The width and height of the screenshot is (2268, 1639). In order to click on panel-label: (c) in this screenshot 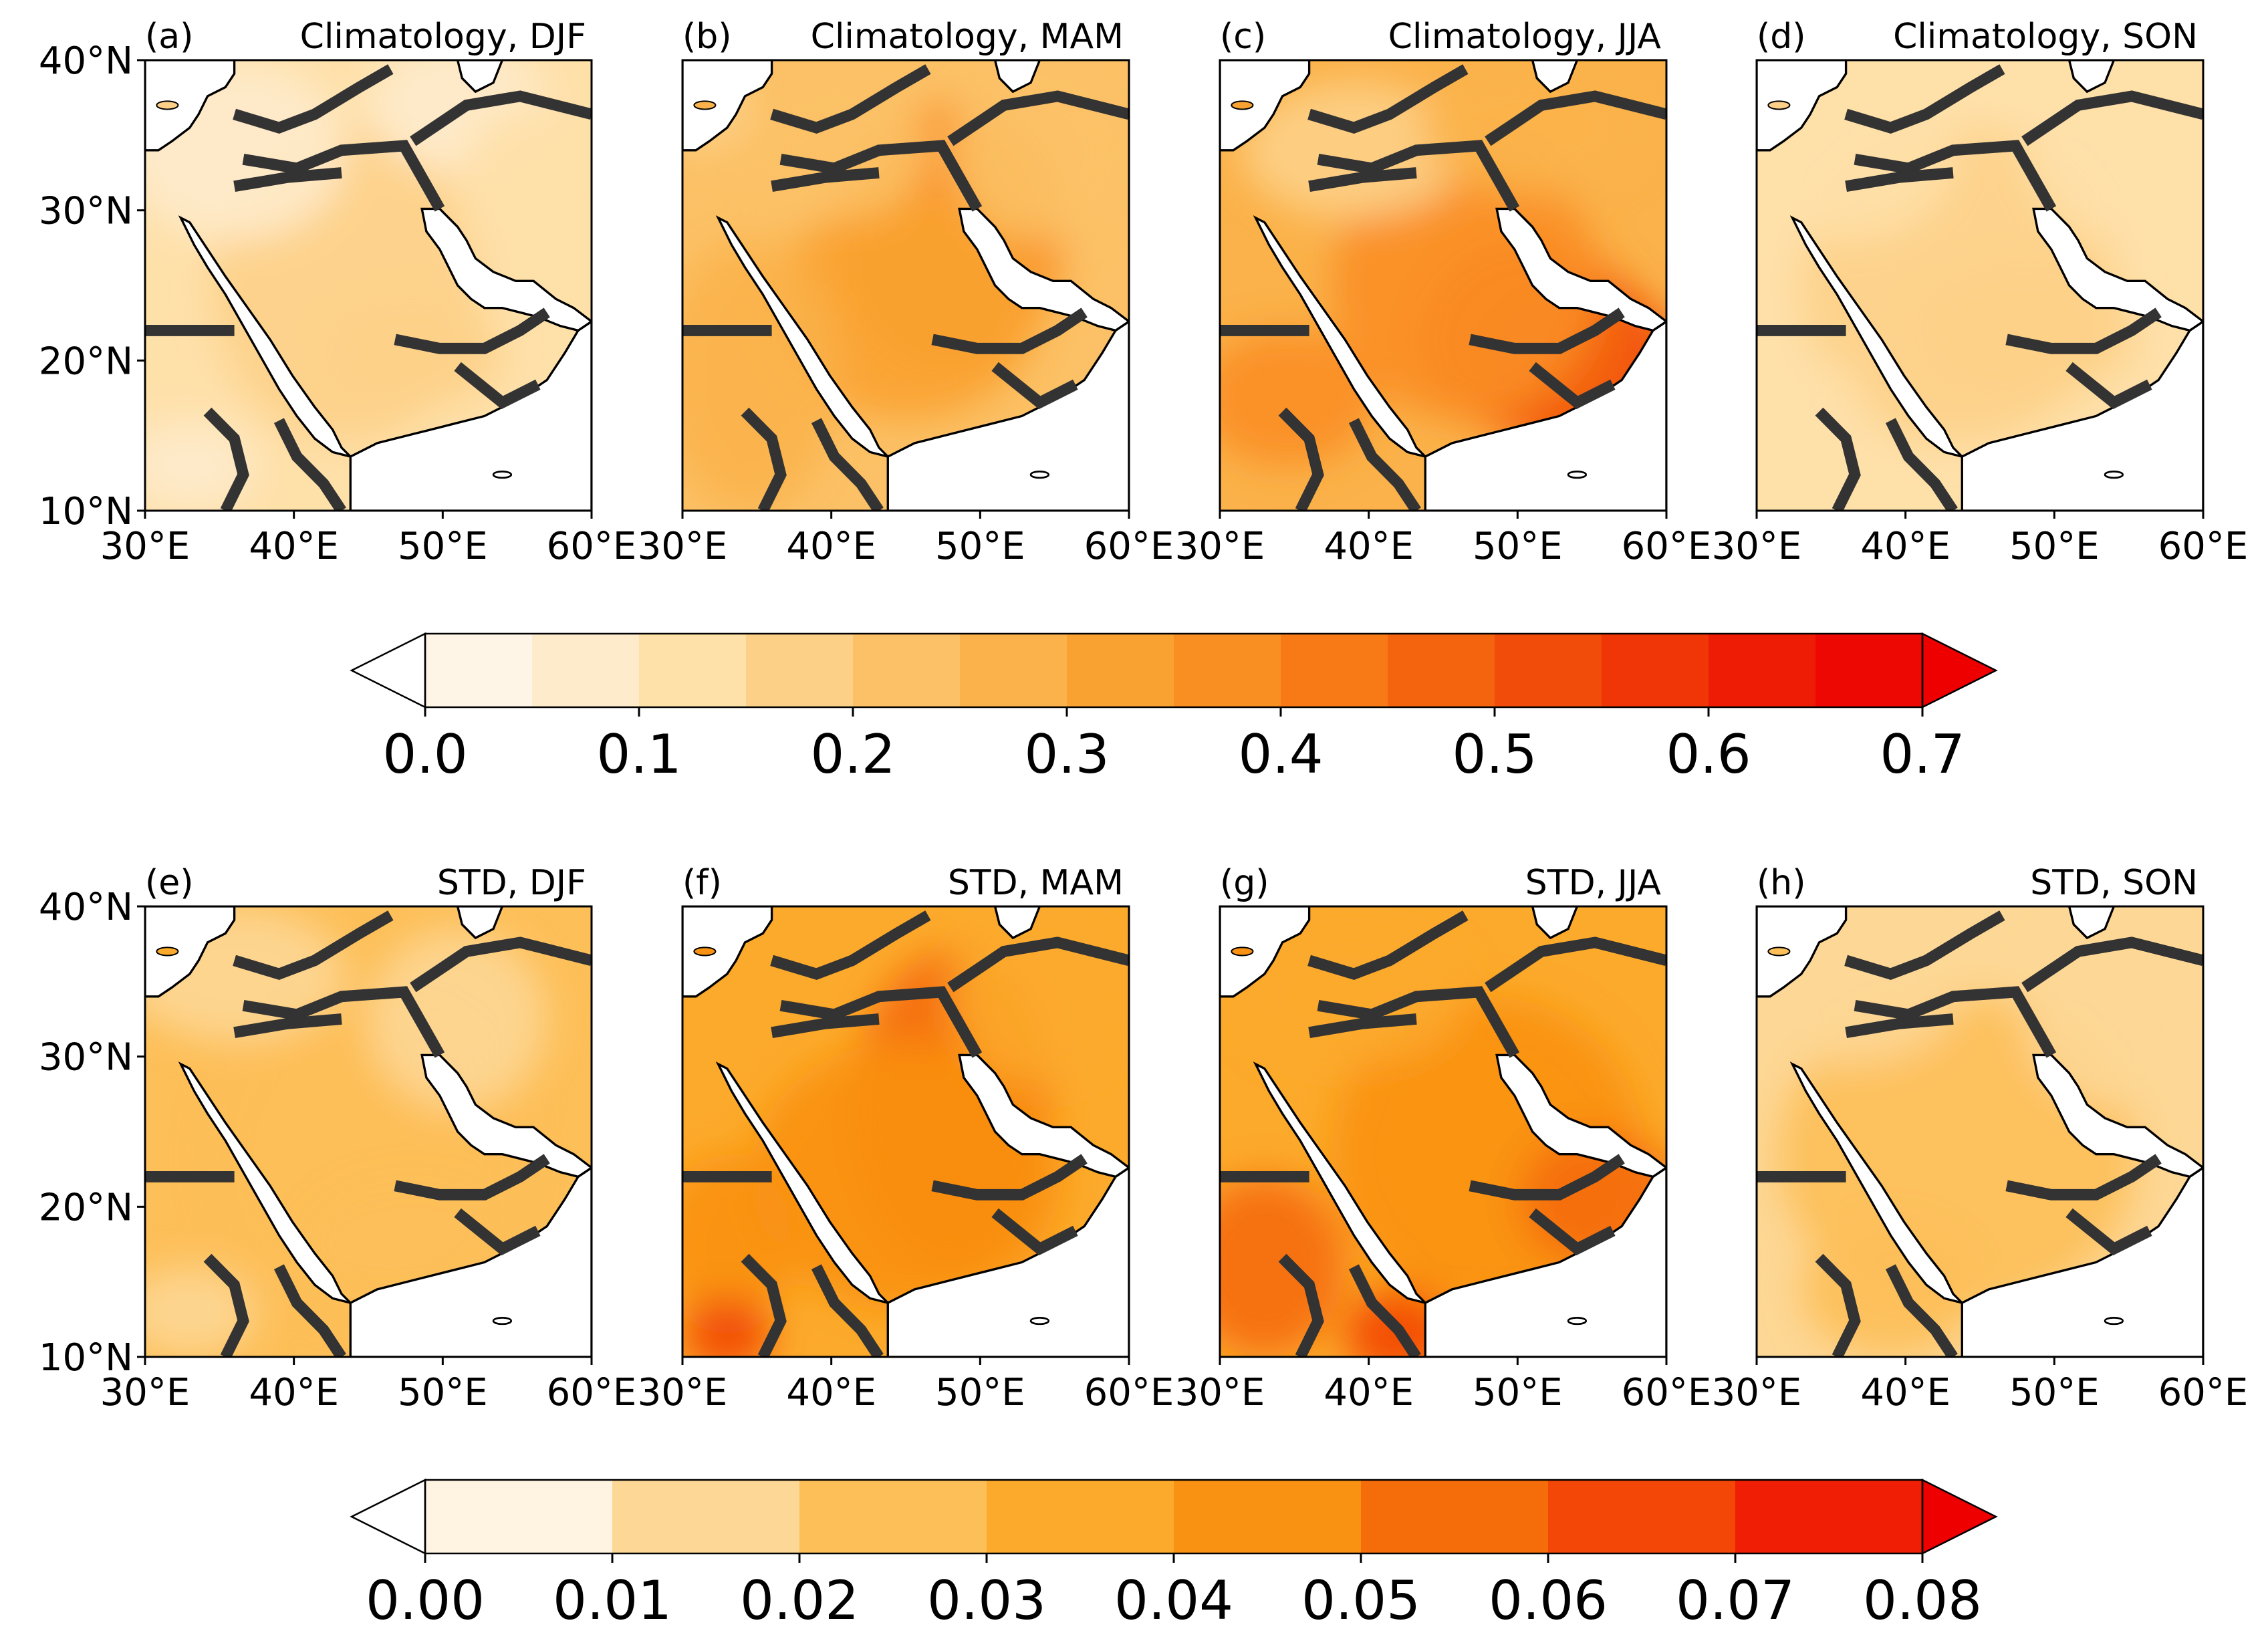, I will do `click(1243, 37)`.